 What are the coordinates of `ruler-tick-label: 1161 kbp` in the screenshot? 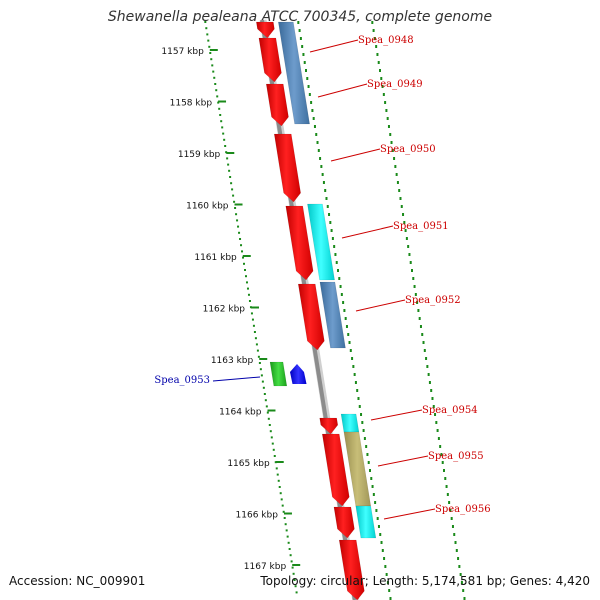 It's located at (215, 258).